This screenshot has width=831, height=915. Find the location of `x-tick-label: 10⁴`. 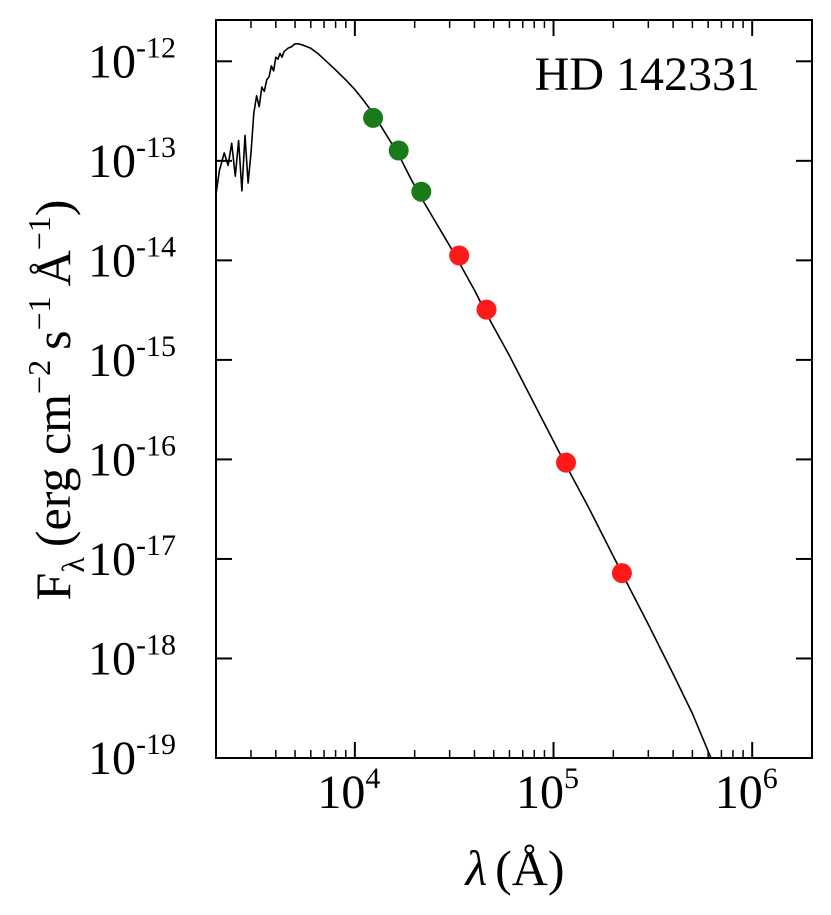

x-tick-label: 10⁴ is located at coordinates (348, 790).